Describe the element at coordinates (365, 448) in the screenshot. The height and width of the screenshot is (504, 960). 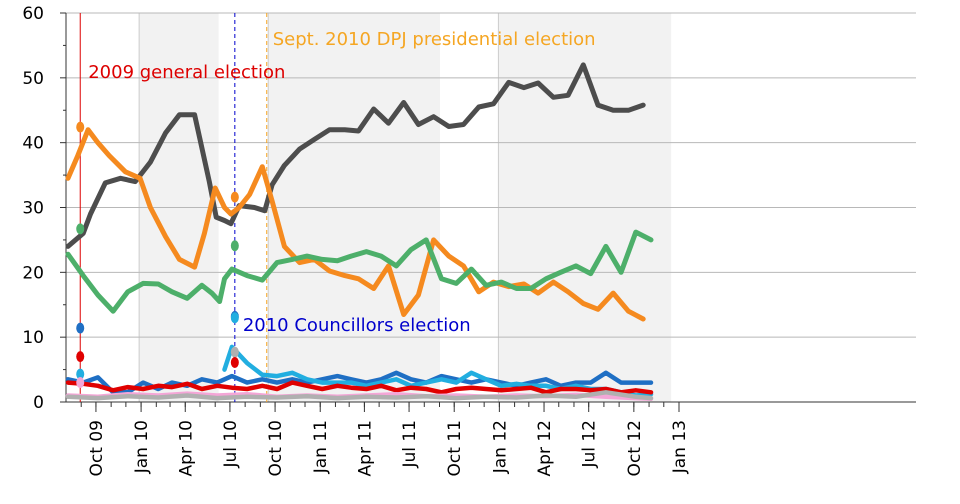
I see `x-tick-label: Apr 11` at that location.